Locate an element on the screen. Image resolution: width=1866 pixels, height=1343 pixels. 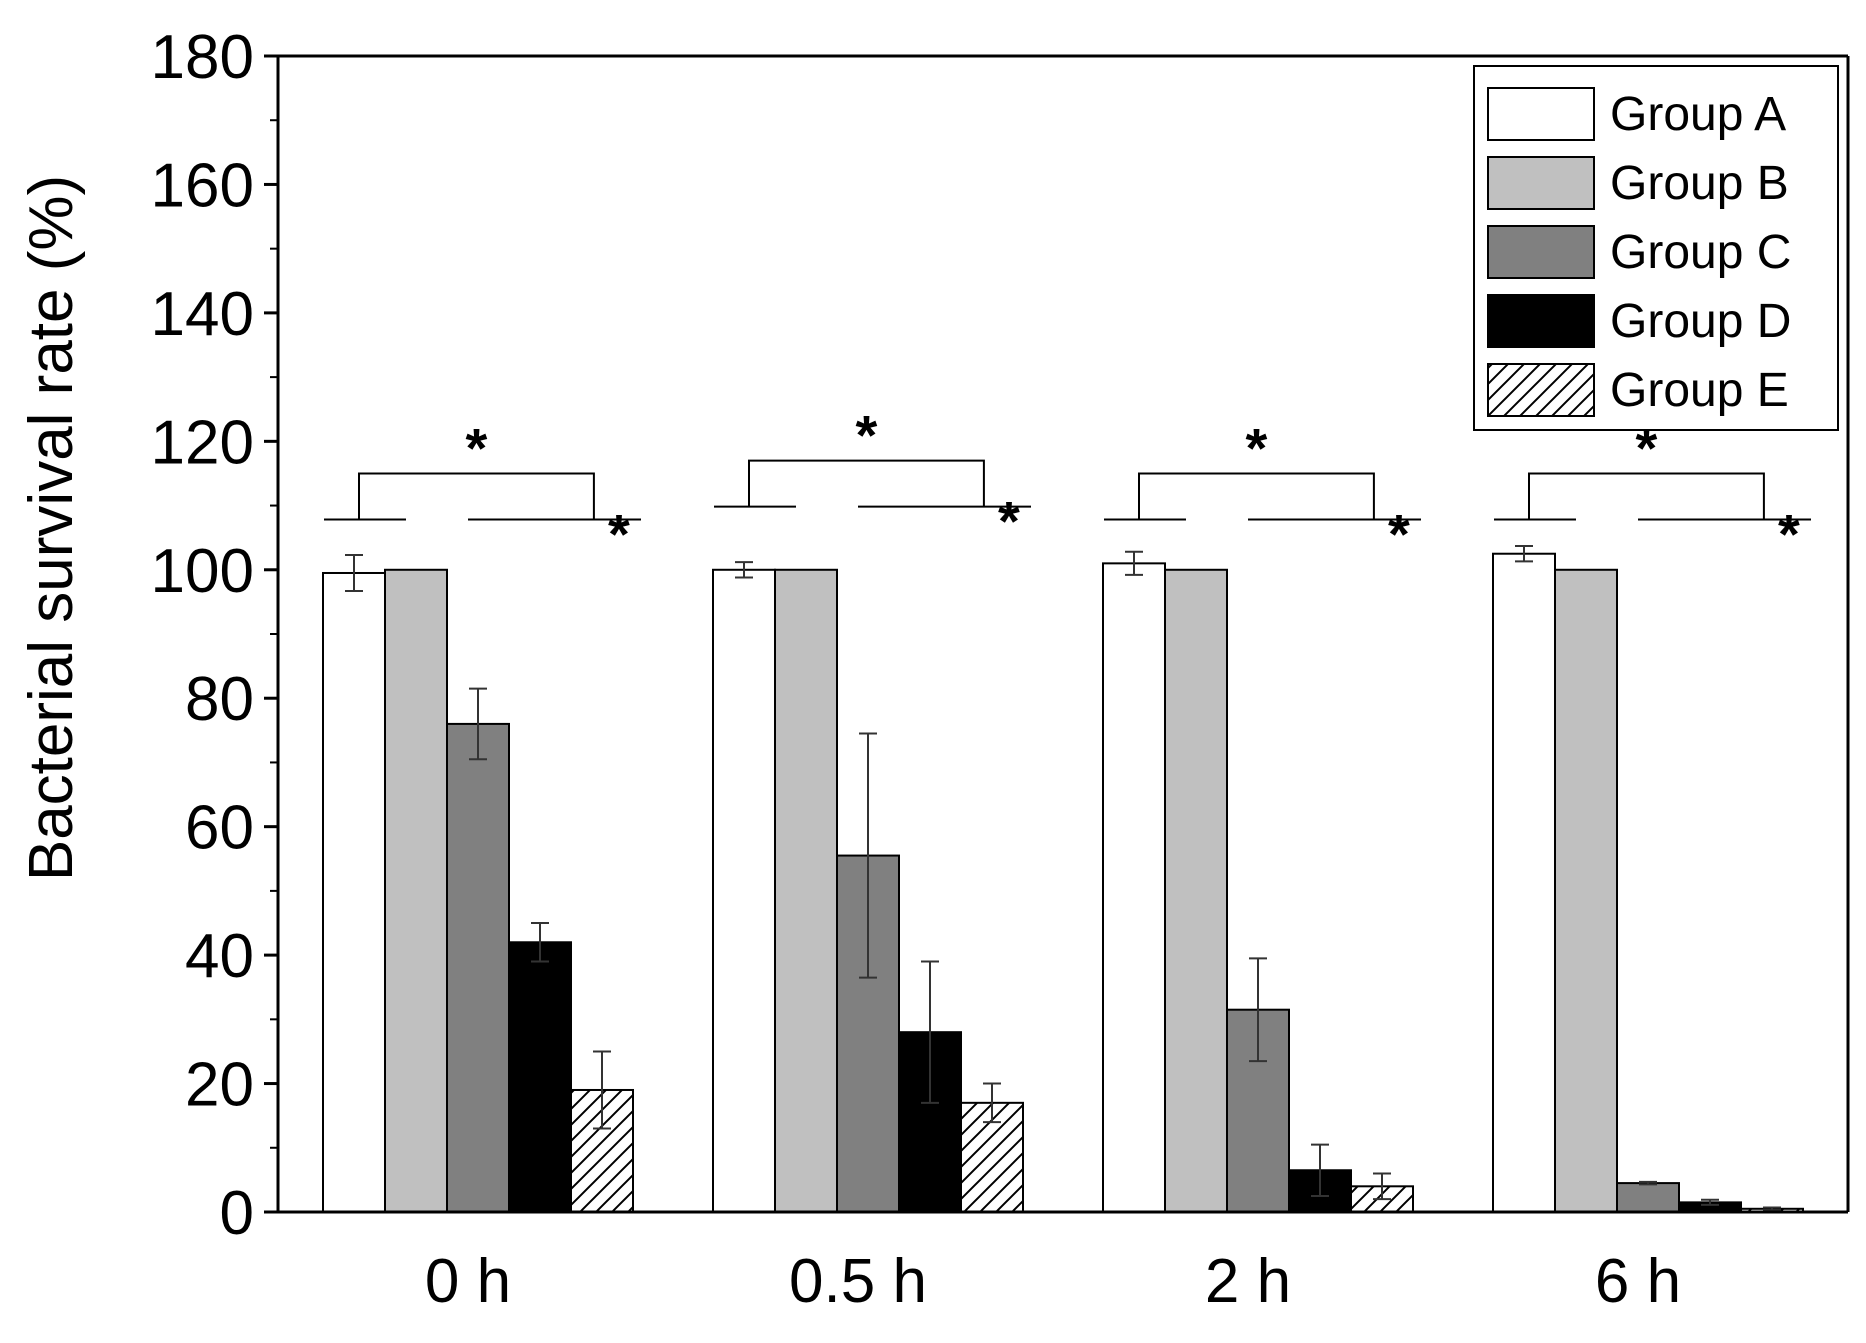
sig-star-right-0: * is located at coordinates (619, 533).